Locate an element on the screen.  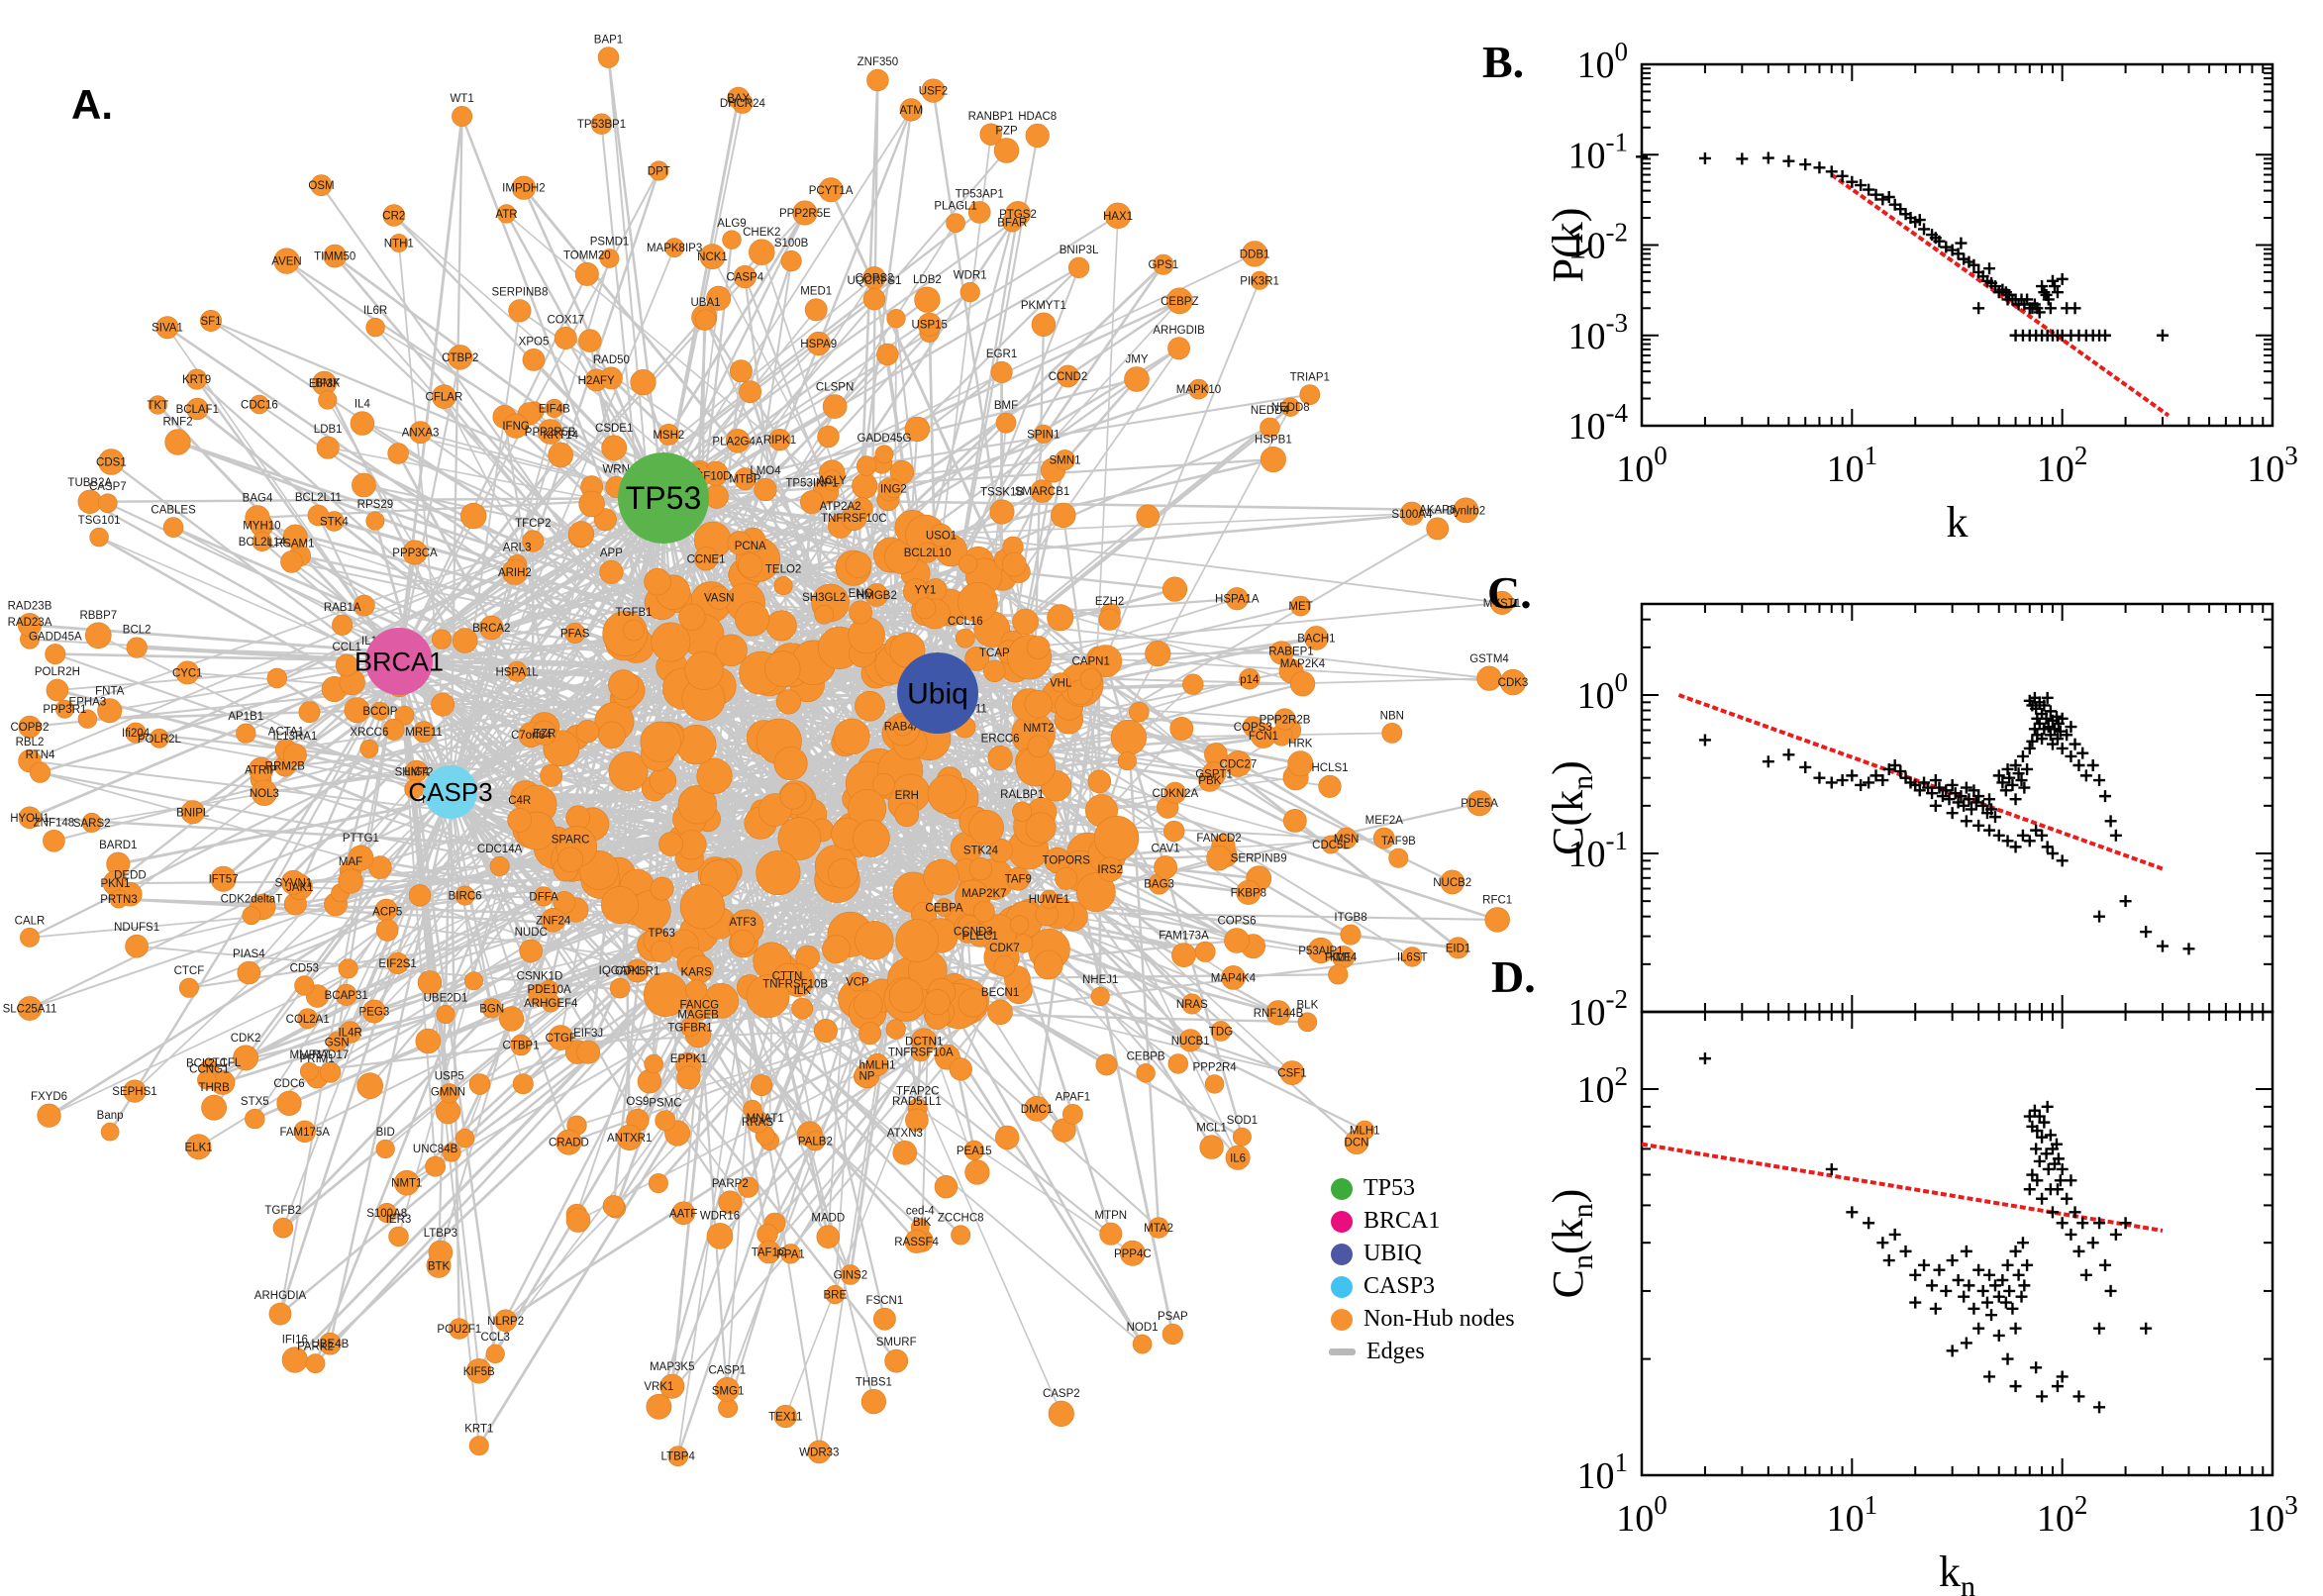
network-node-label: SMURF is located at coordinates (896, 1342).